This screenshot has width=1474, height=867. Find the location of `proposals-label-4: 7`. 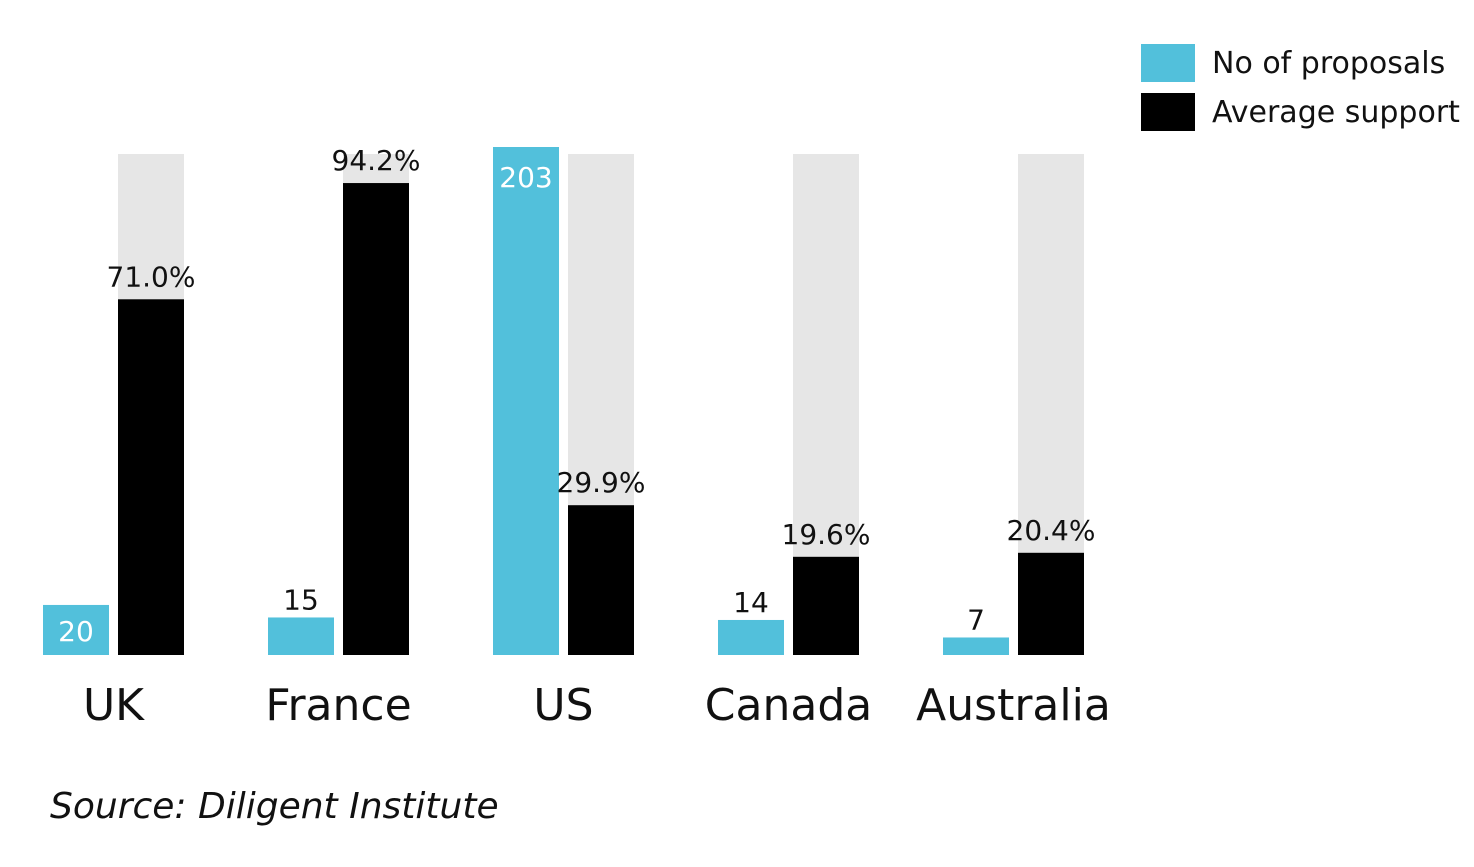

proposals-label-4: 7 is located at coordinates (976, 619).